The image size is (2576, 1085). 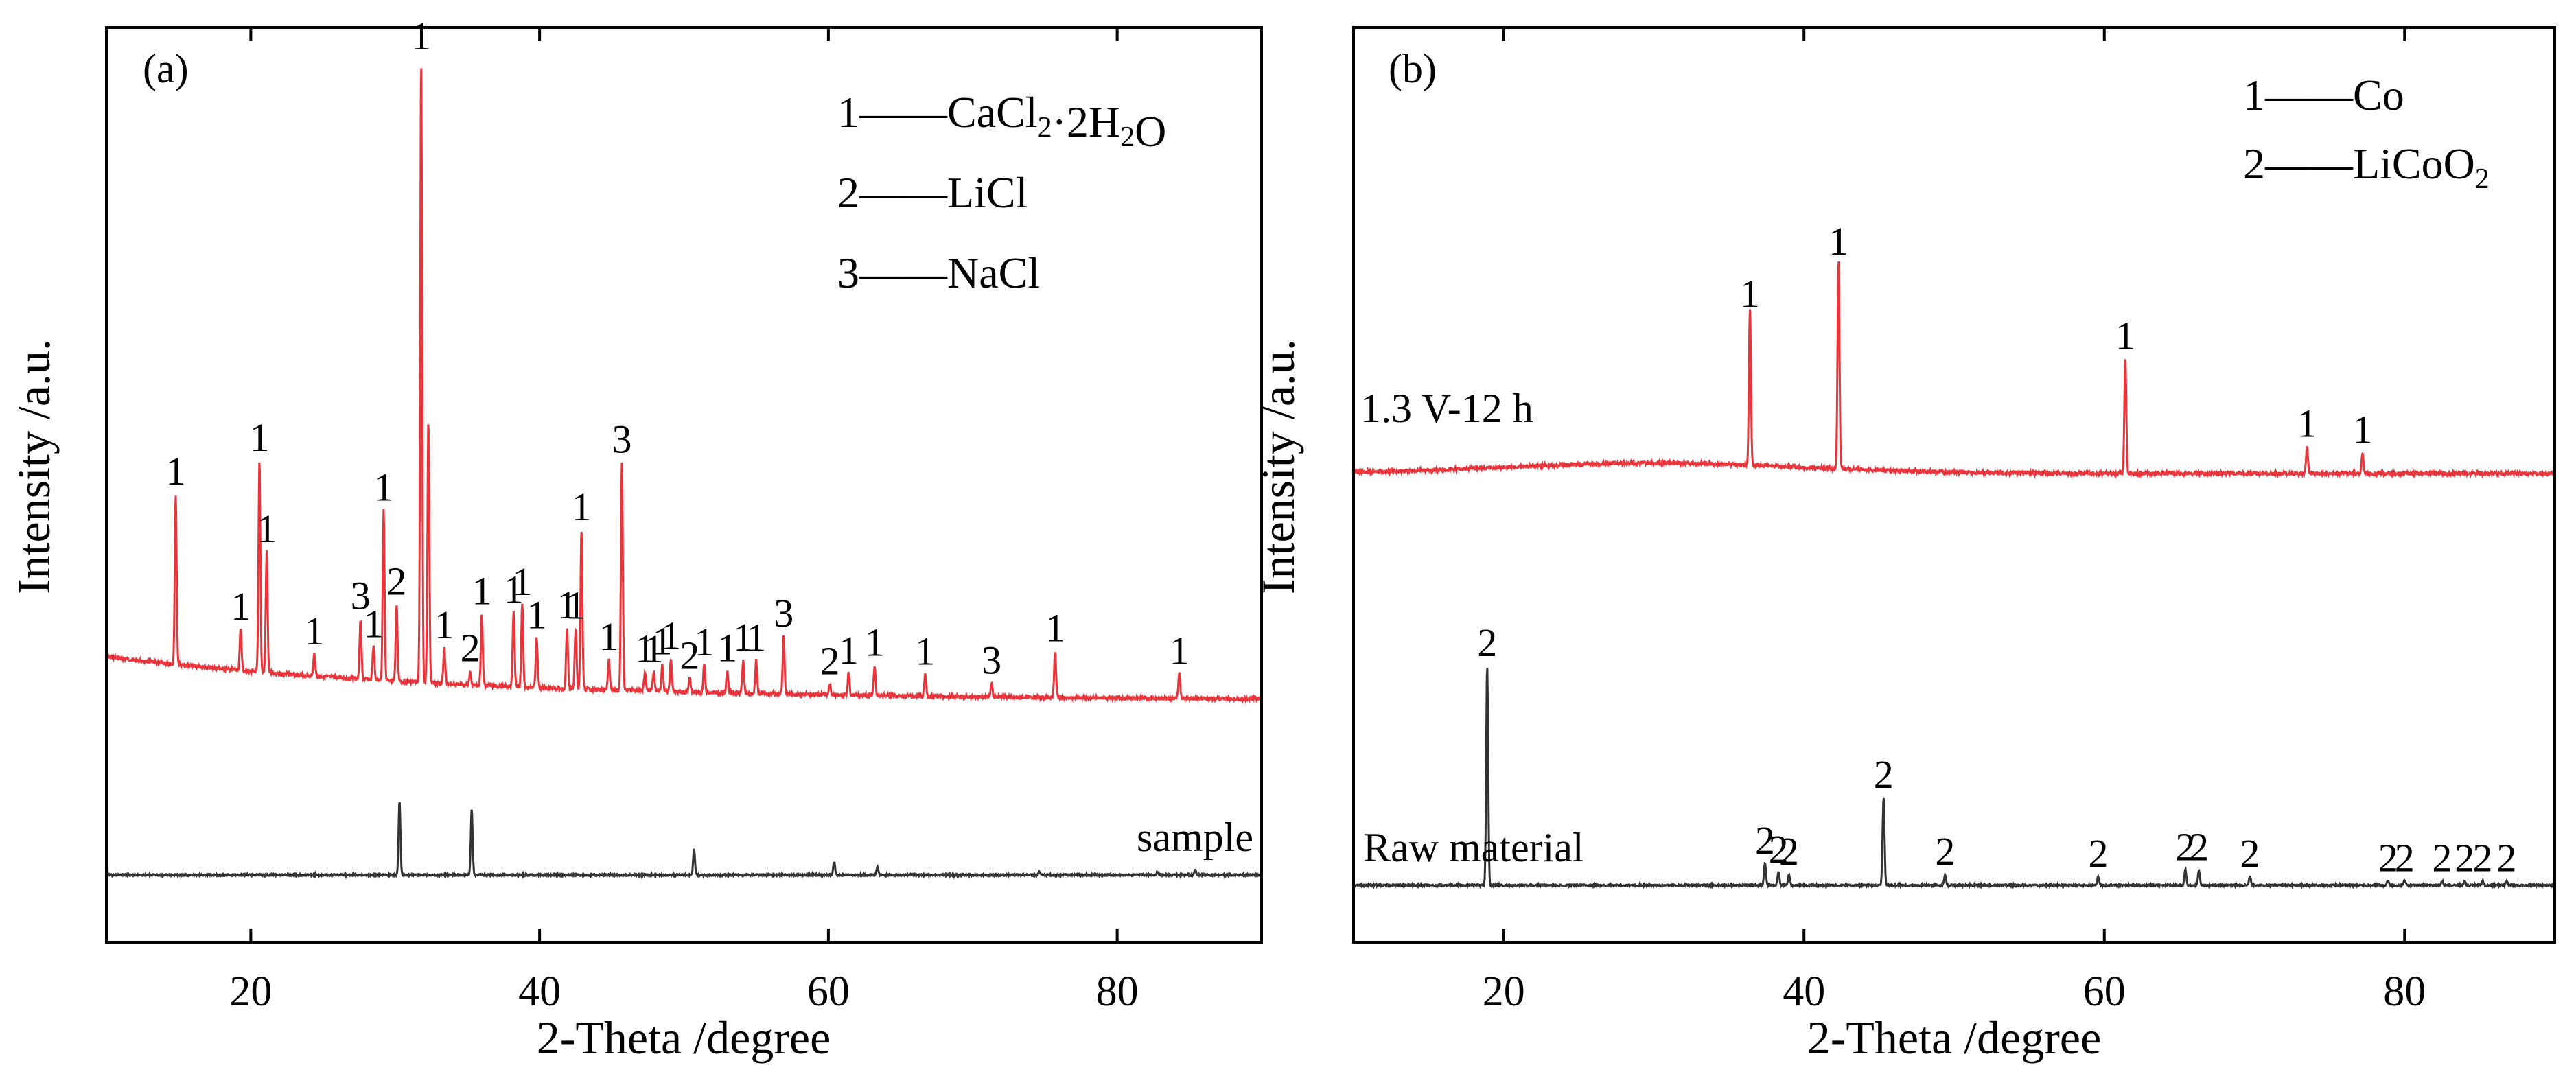 I want to click on legend-entry-2: 2——LiCoO2, so click(x=2366, y=167).